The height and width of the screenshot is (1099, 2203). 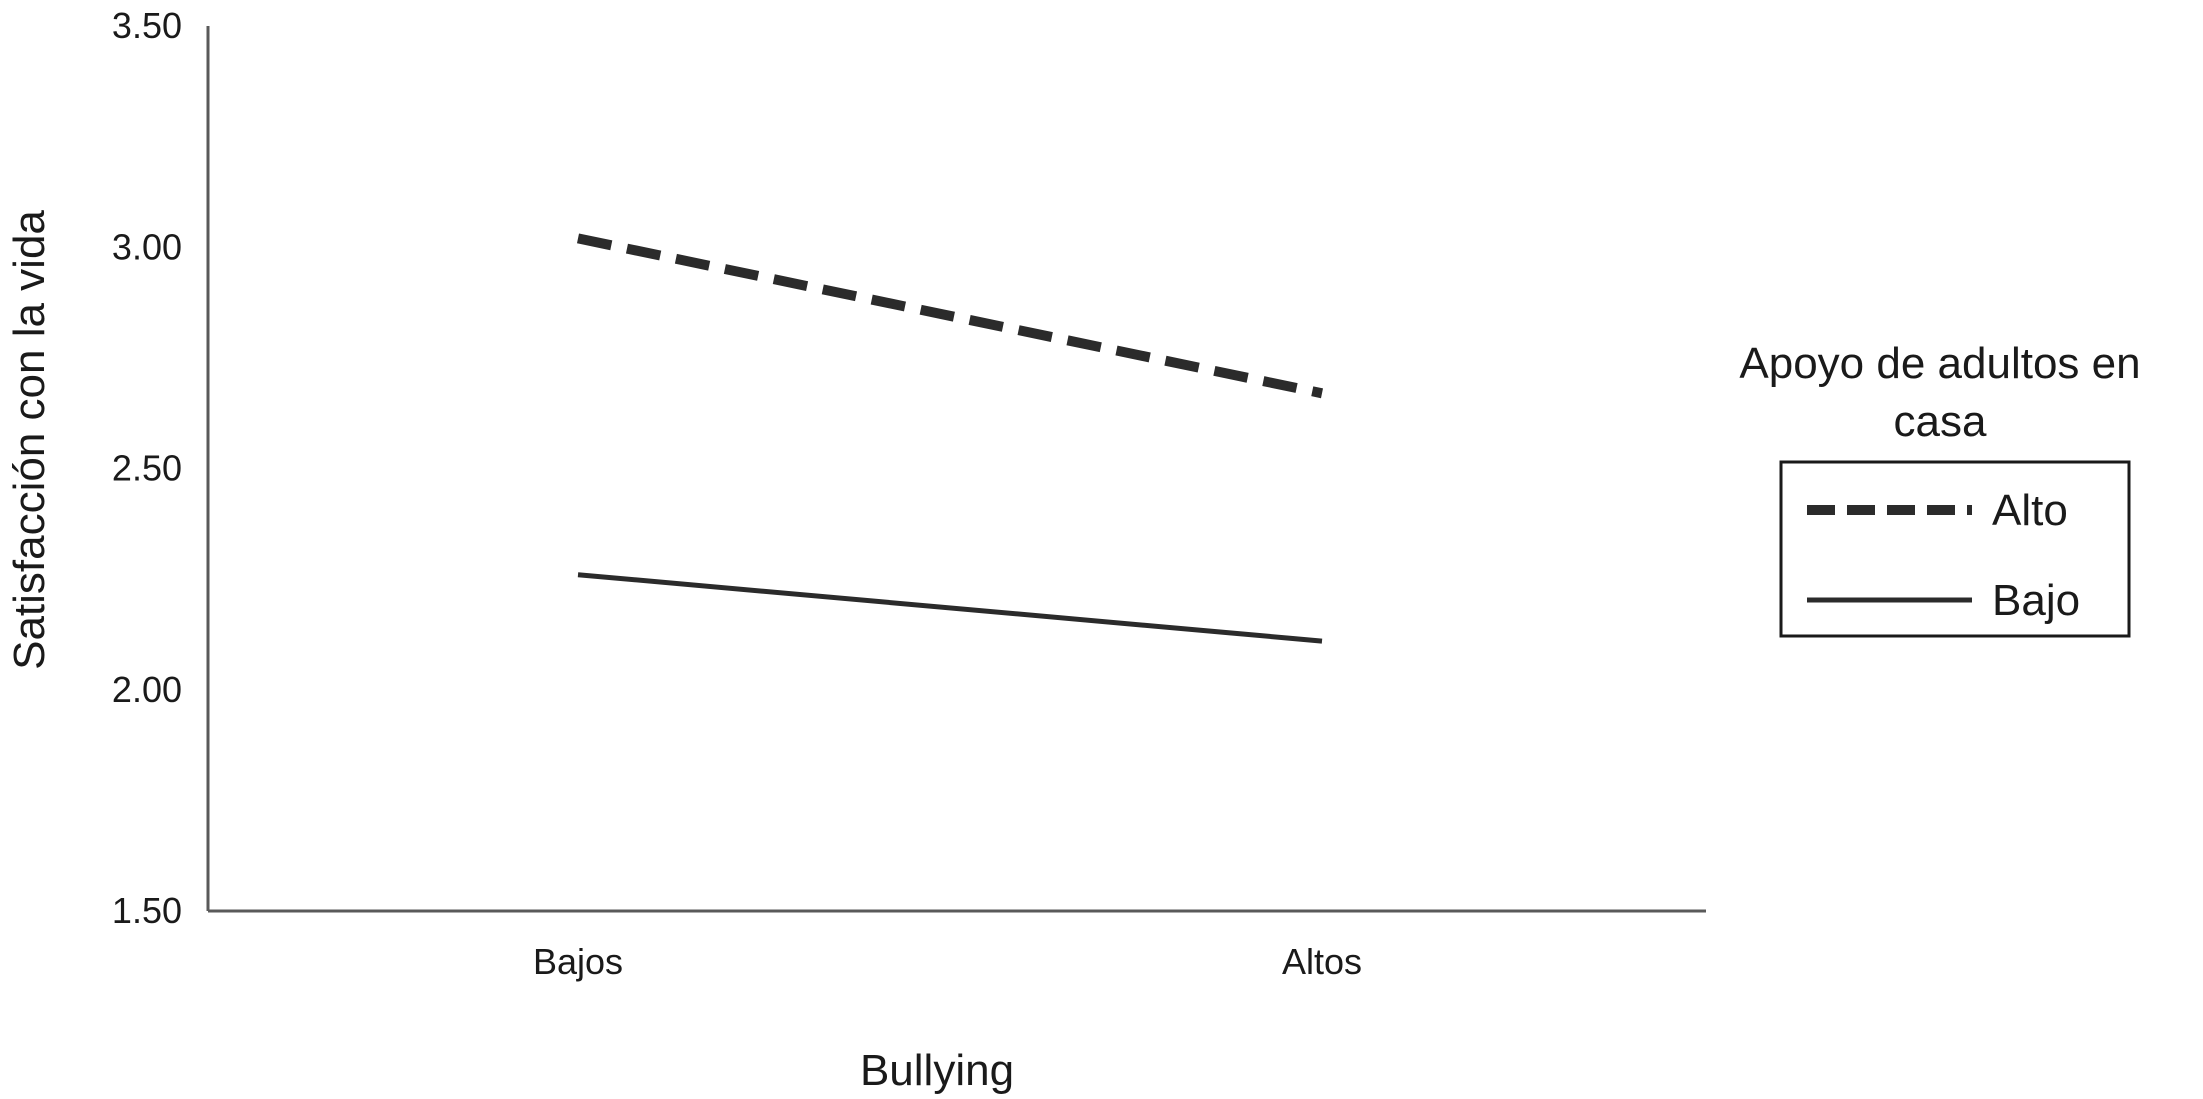 What do you see at coordinates (578, 961) in the screenshot?
I see `x-tick-label: Bajos` at bounding box center [578, 961].